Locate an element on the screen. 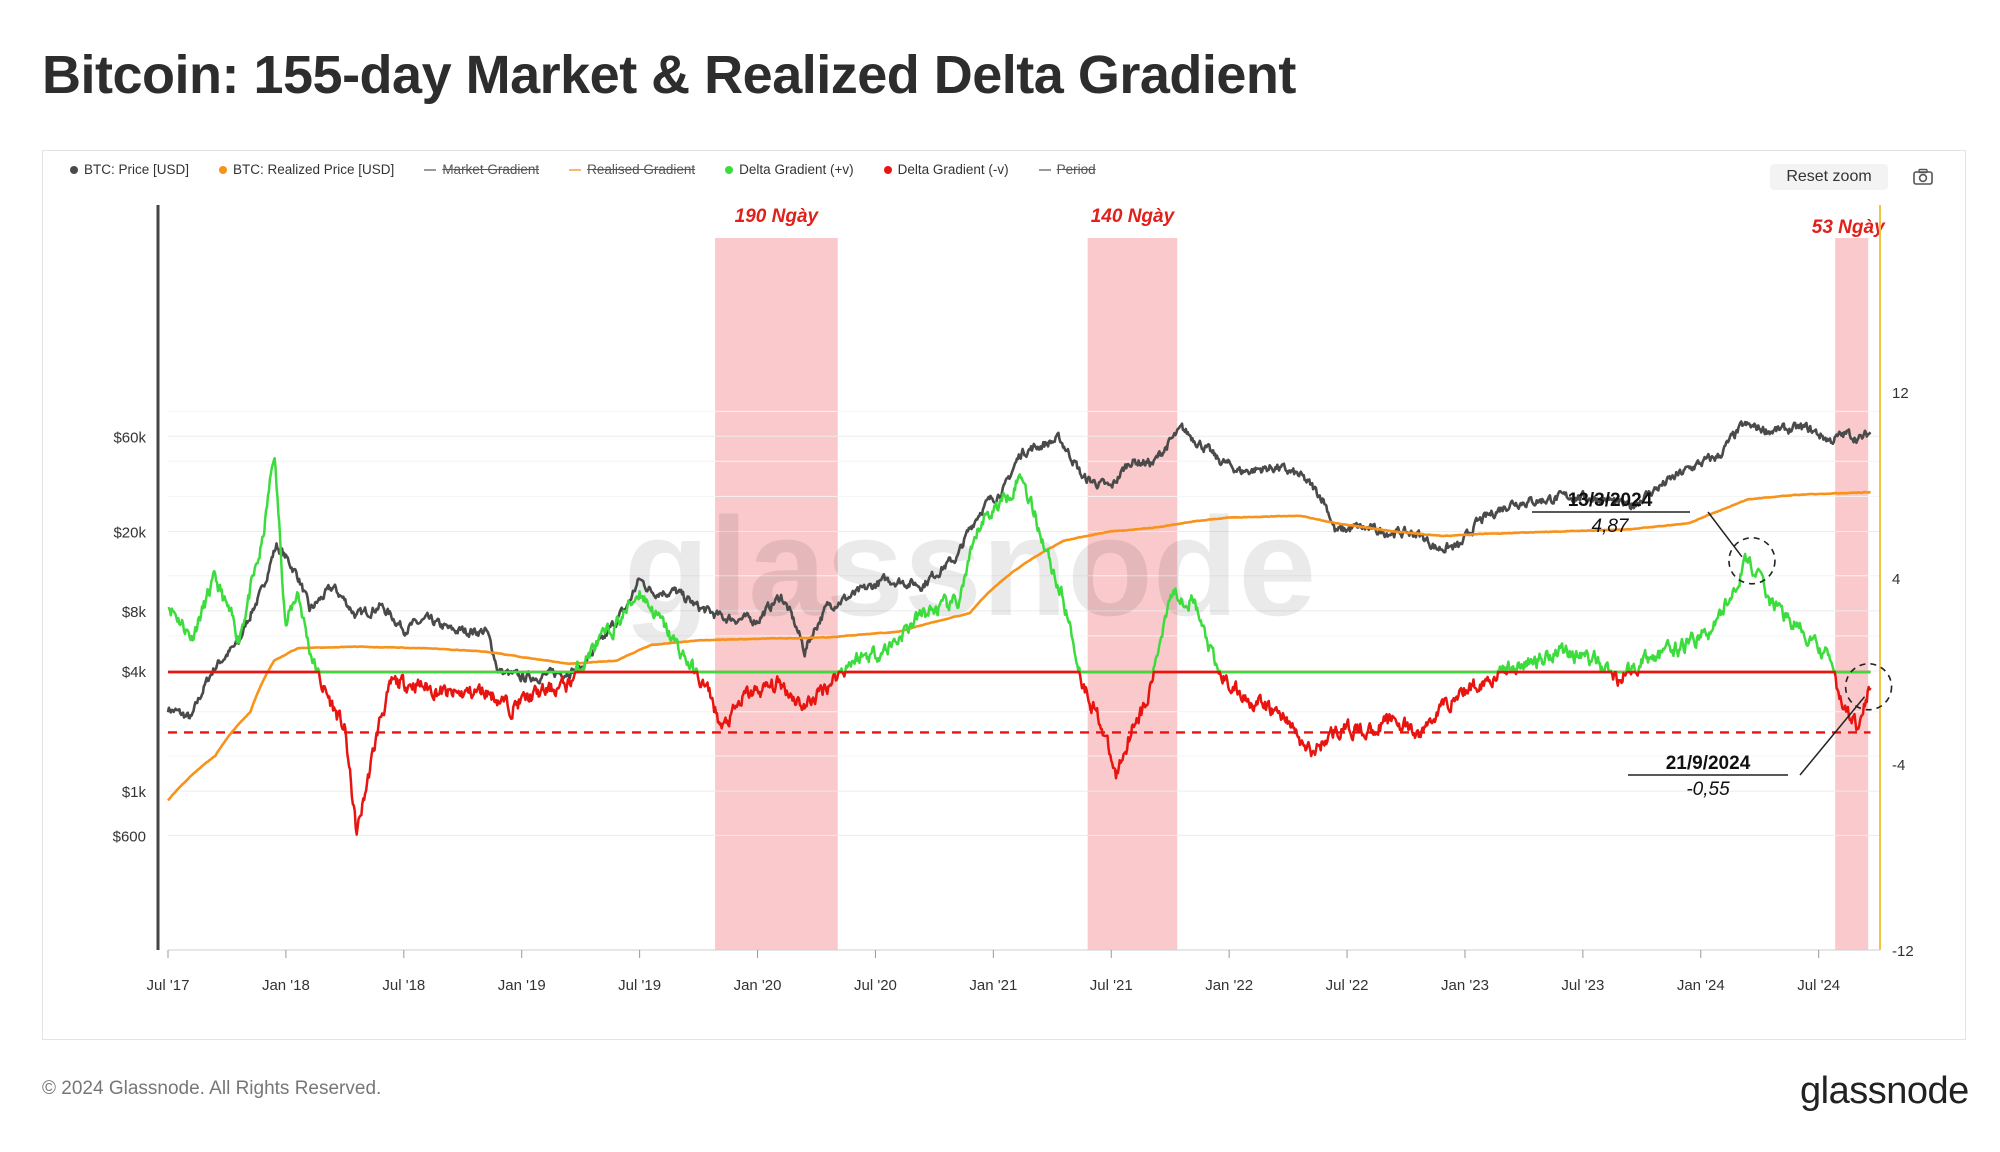 The width and height of the screenshot is (2000, 1152). legend-item-delta-gradient-v: Delta Gradient (+v) is located at coordinates (789, 169).